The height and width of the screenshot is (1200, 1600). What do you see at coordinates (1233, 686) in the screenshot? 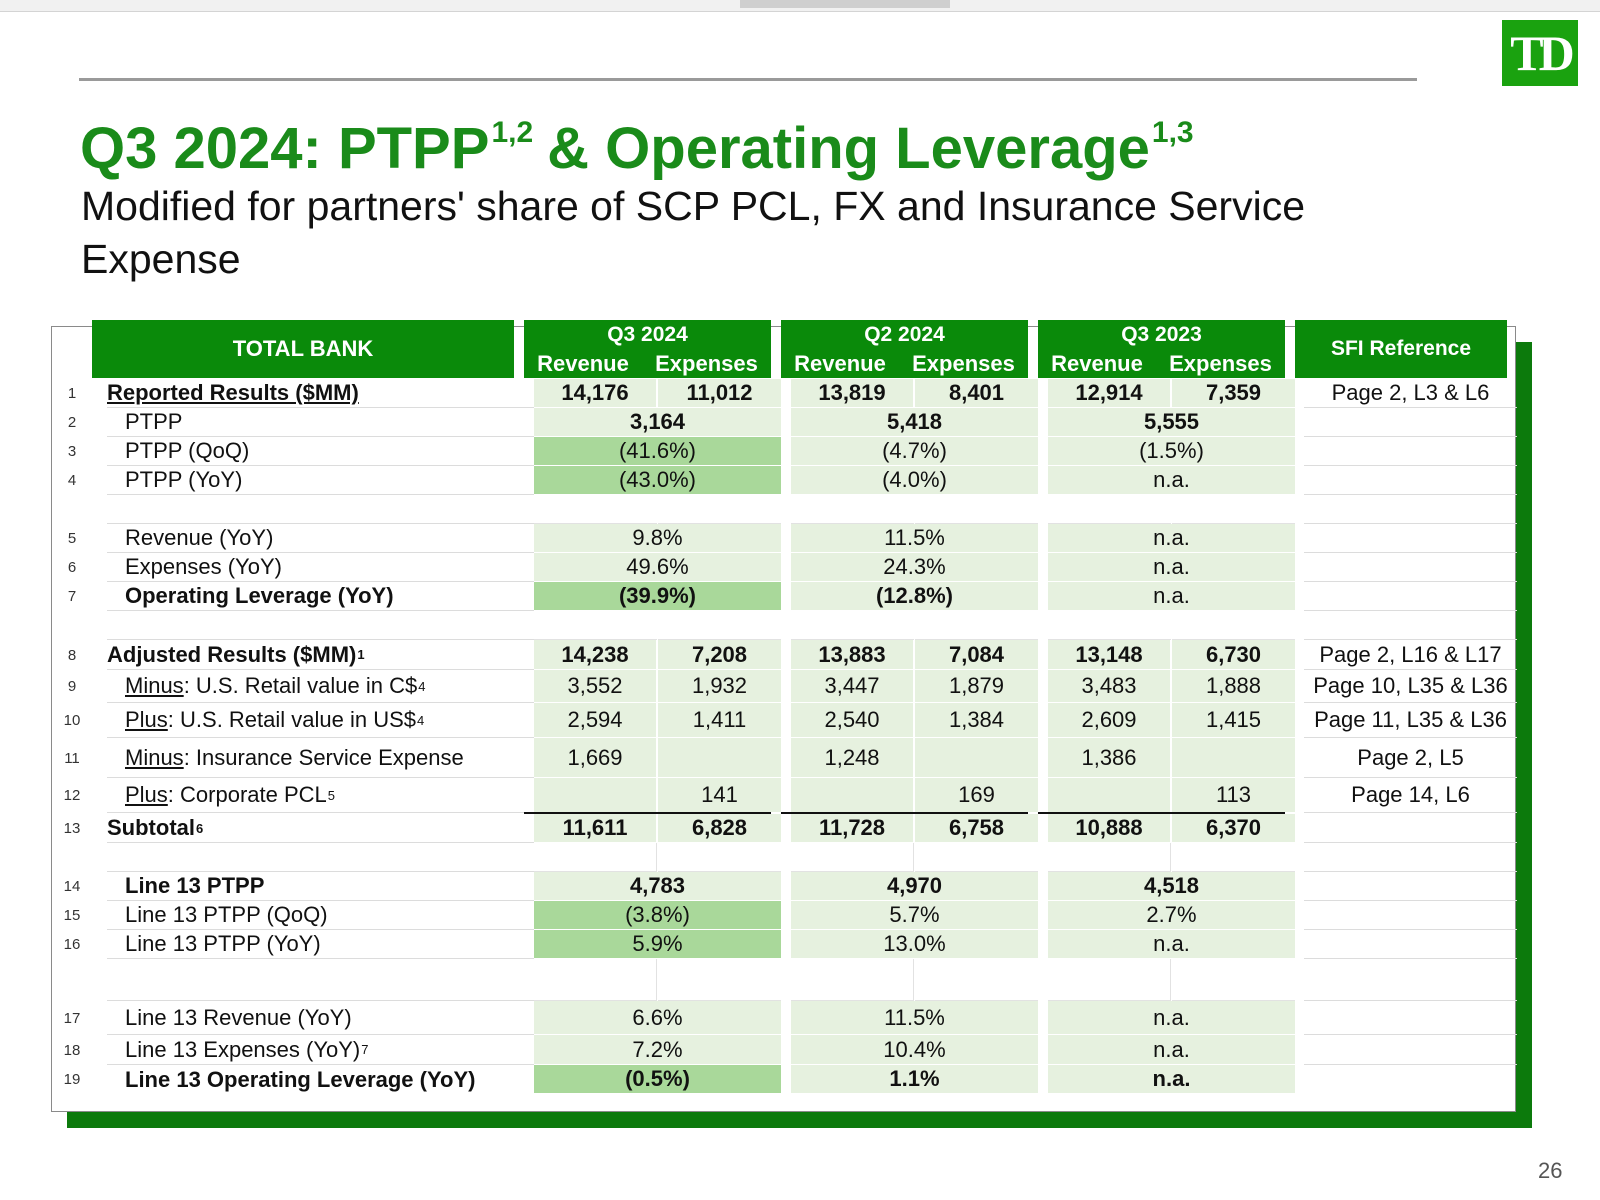
I see `value-cell: 1,888` at bounding box center [1233, 686].